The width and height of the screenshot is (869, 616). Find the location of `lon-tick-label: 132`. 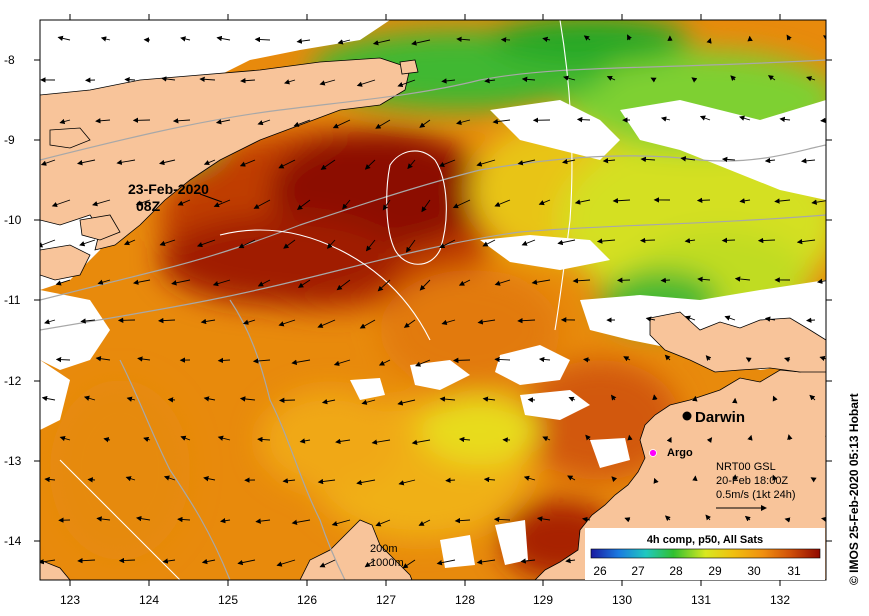

lon-tick-label: 132 is located at coordinates (780, 600).